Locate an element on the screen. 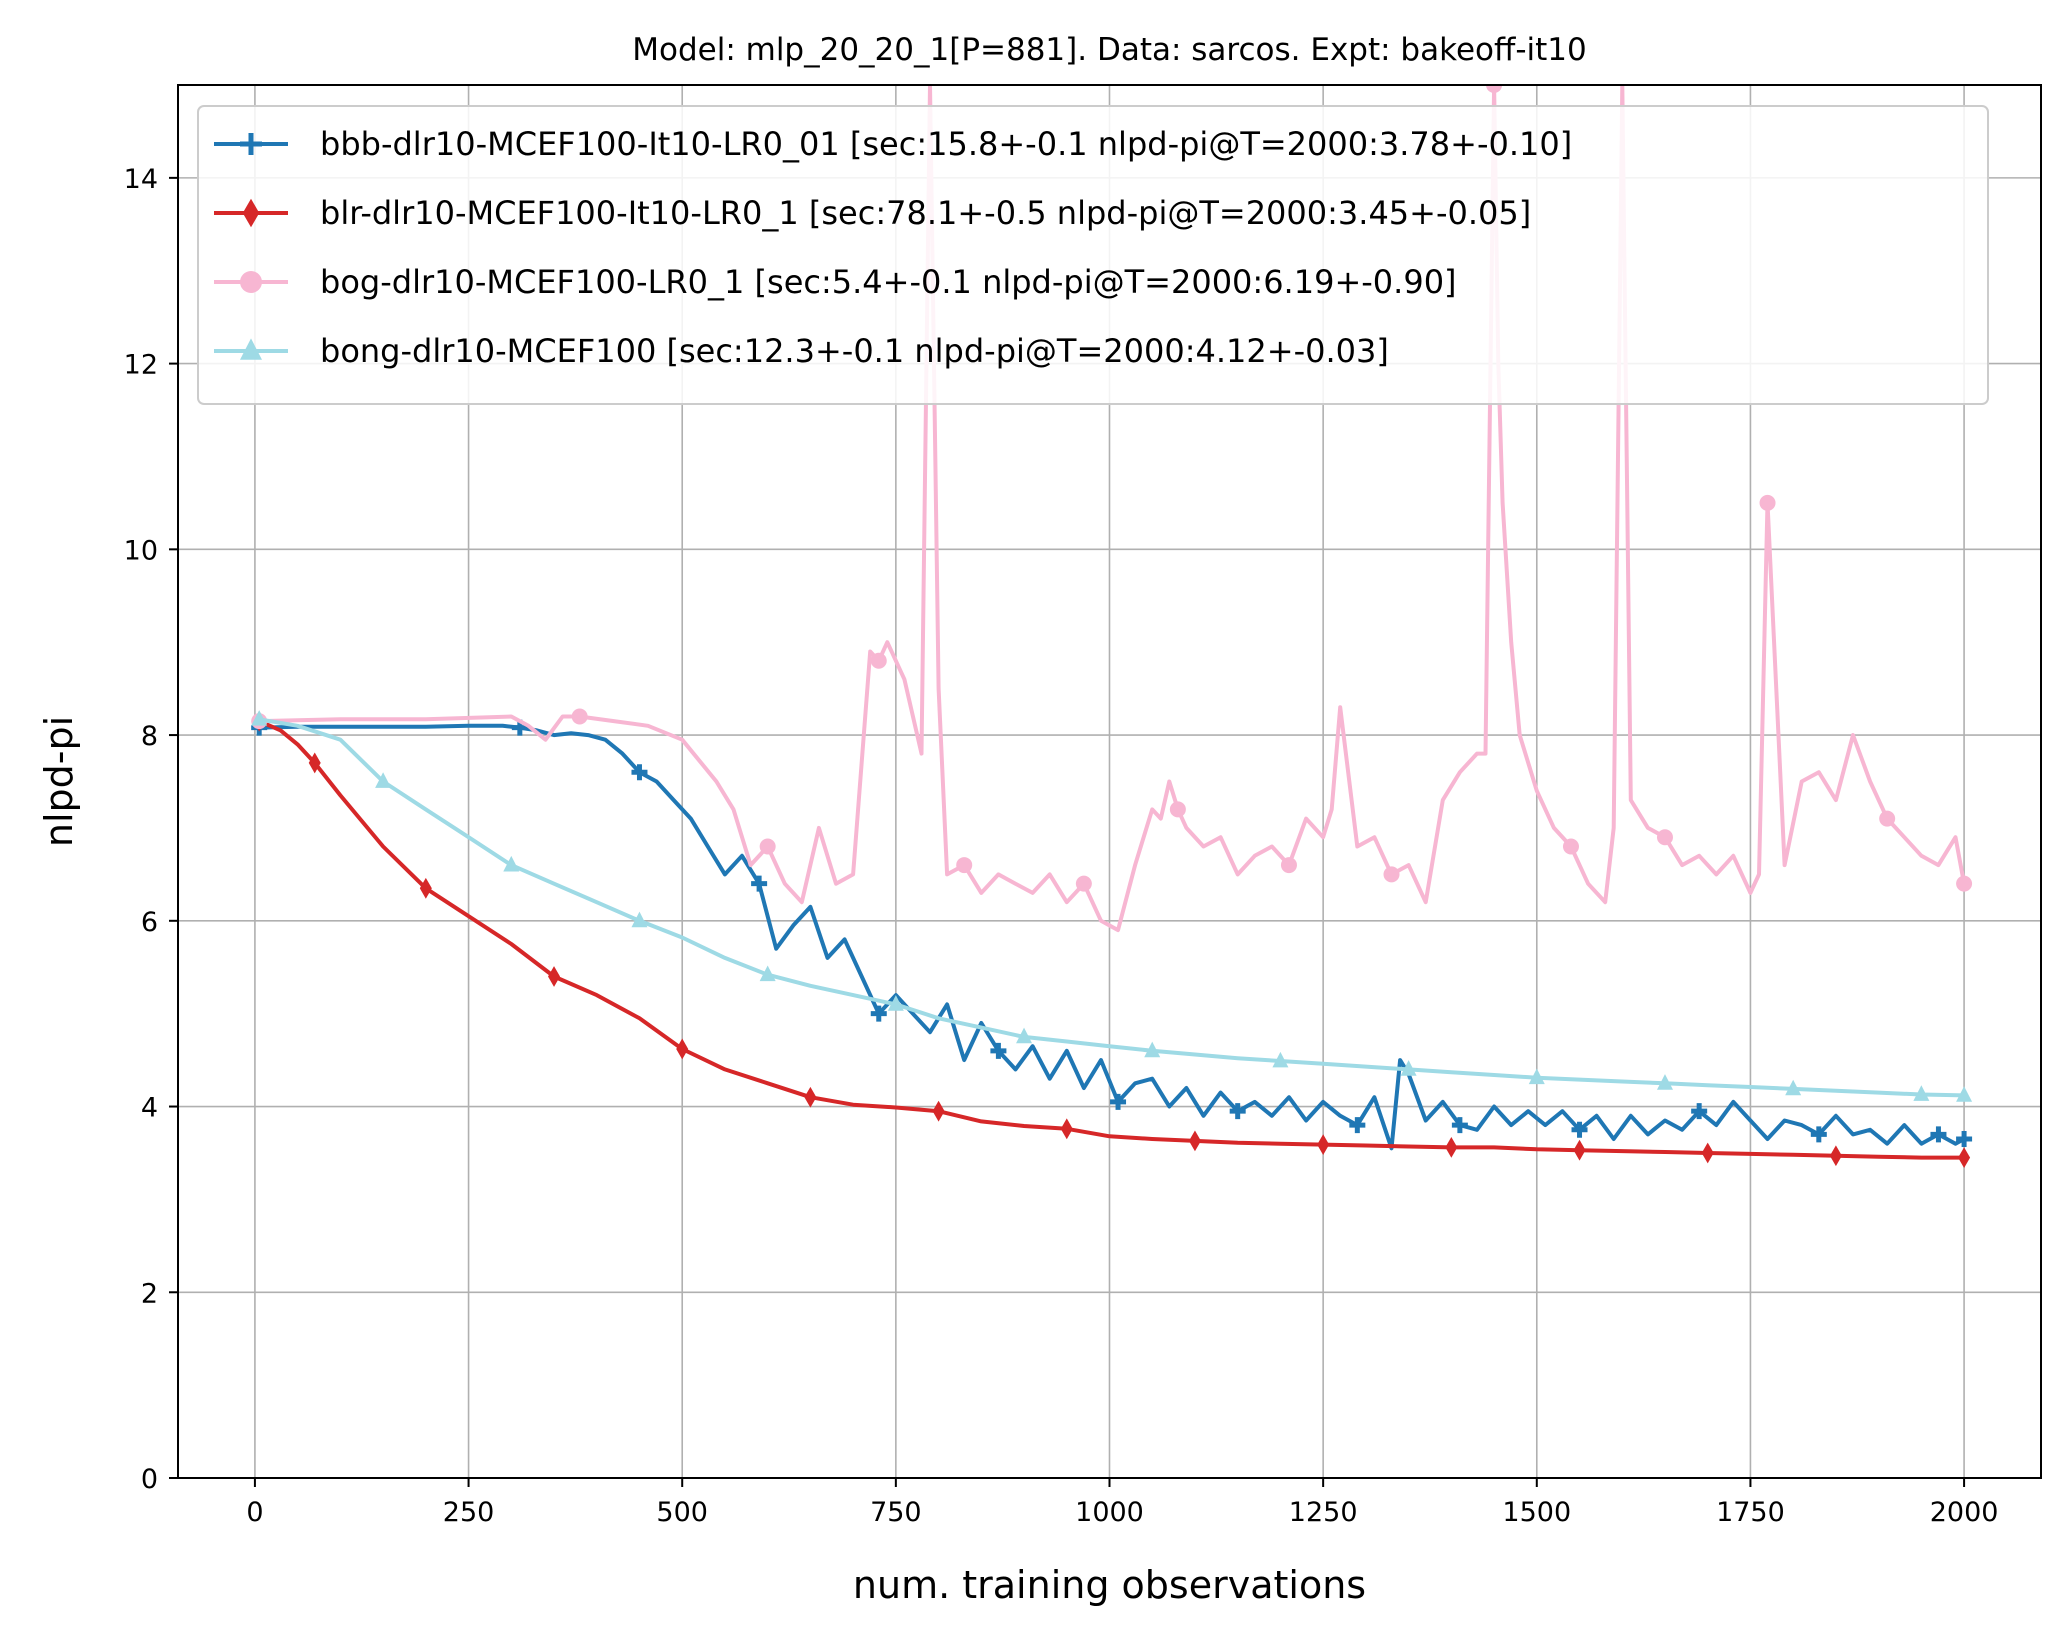 This screenshot has width=2066, height=1639. x-tick-label: 500 is located at coordinates (682, 1512).